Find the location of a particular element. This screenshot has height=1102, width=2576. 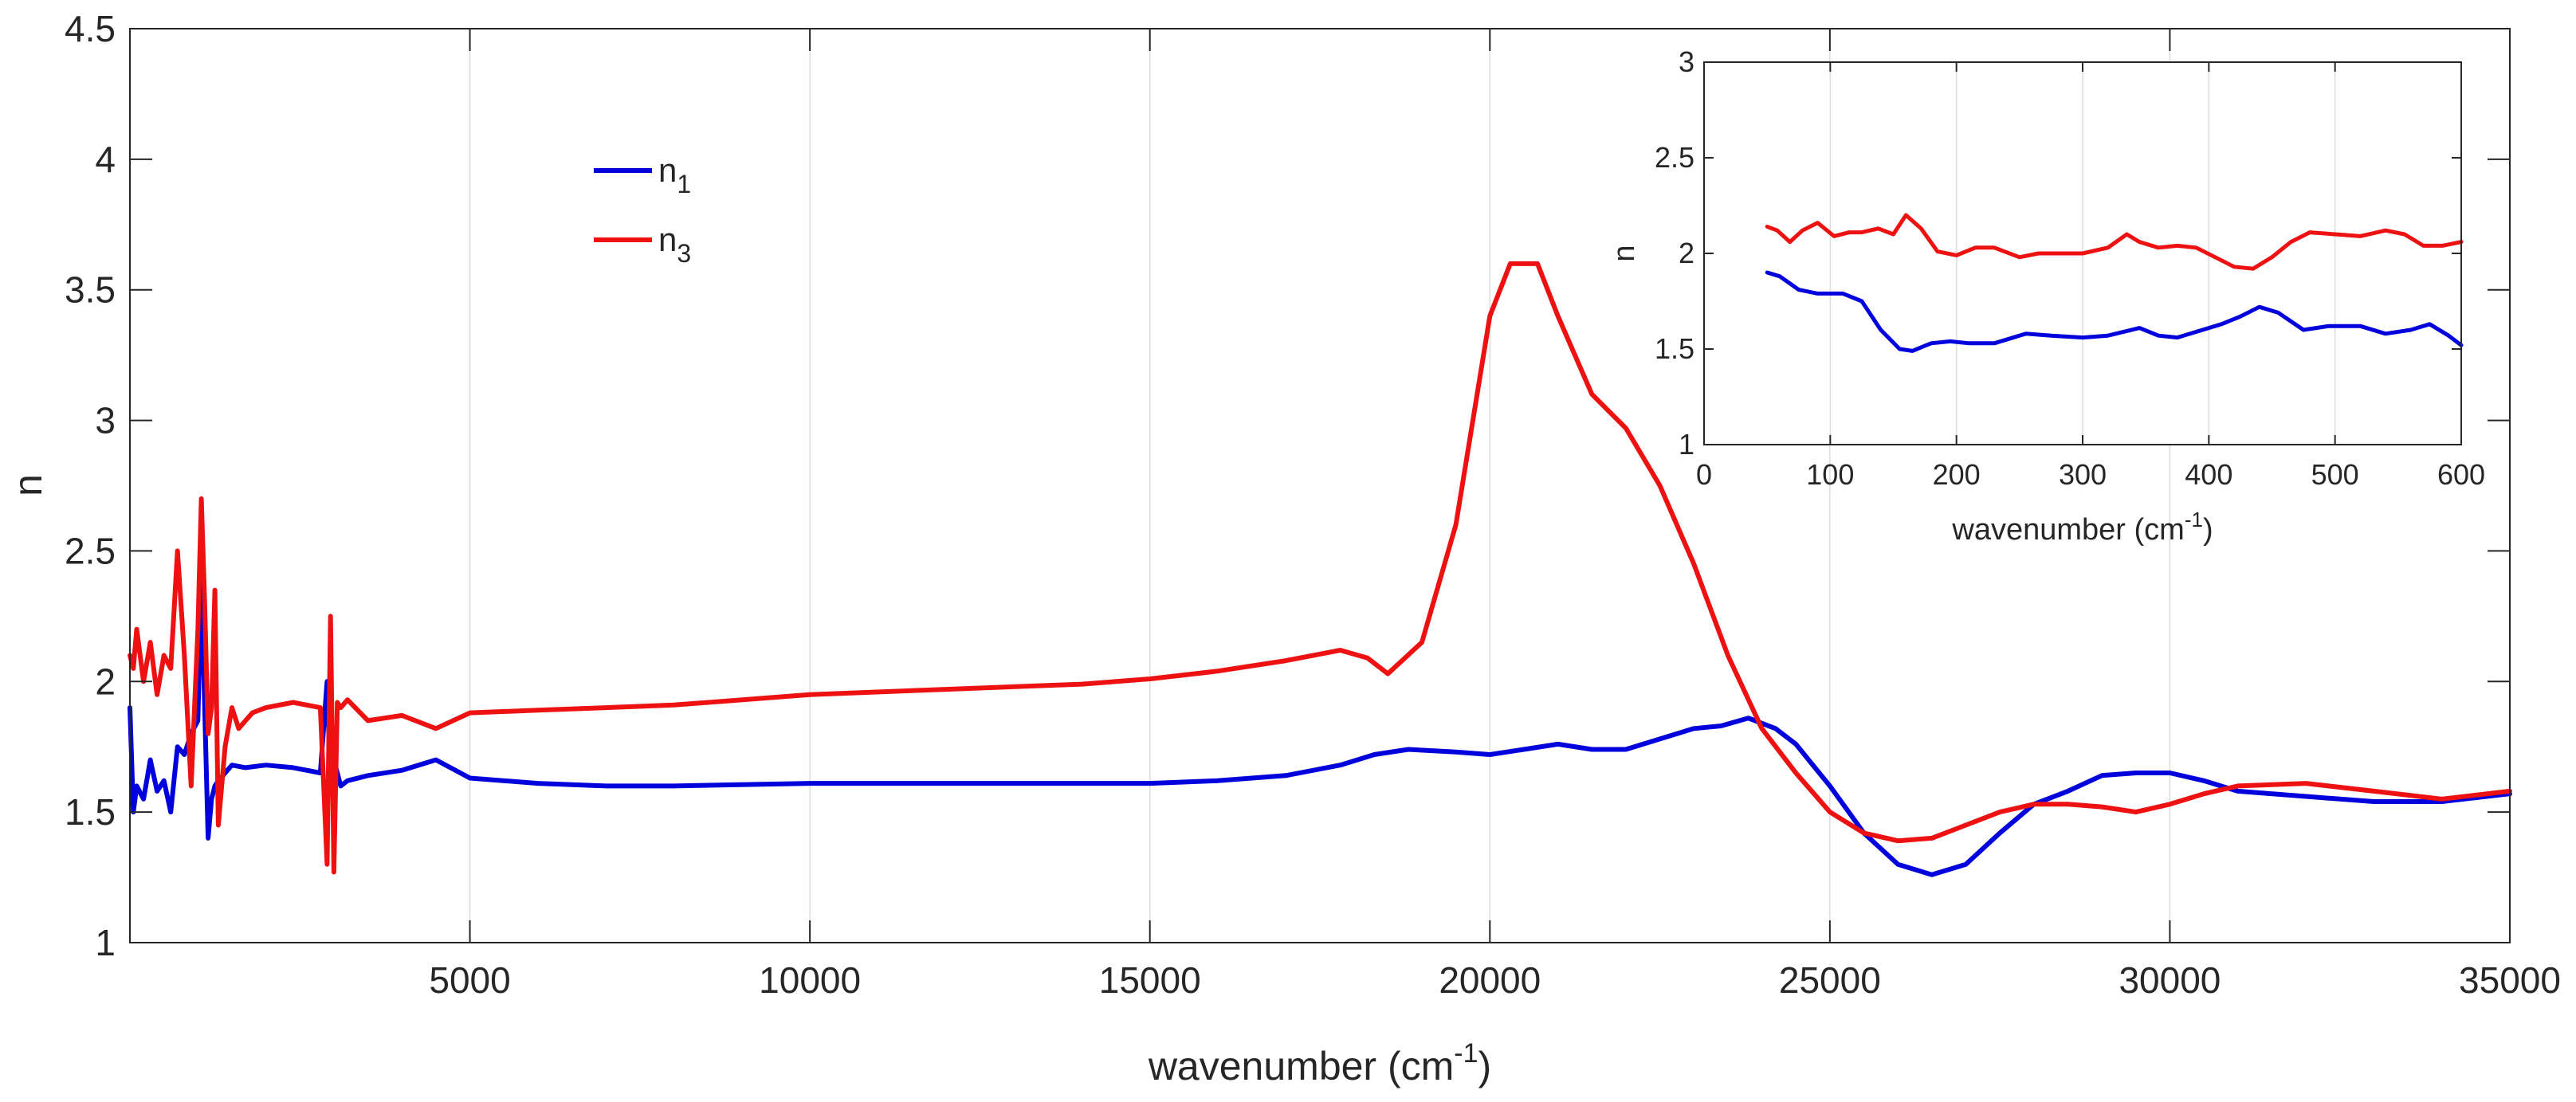

legend: n1 n3 is located at coordinates (642, 209).